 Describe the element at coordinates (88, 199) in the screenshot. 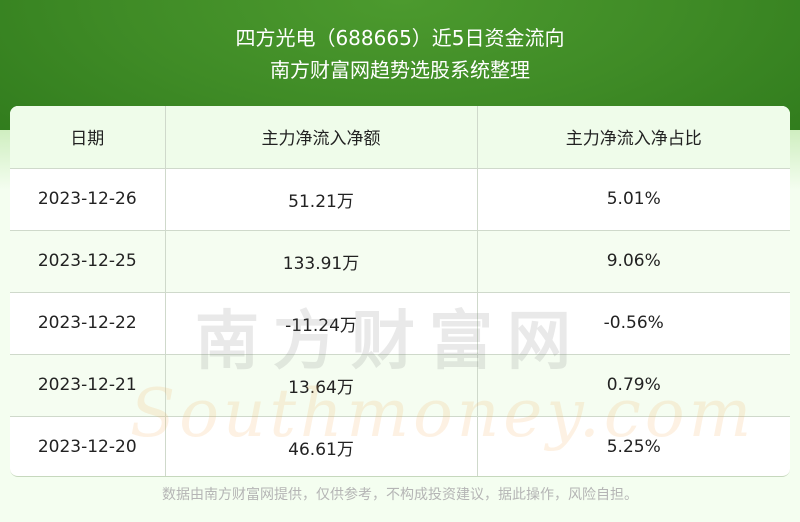

I see `cell-date: 2023-12-26` at that location.